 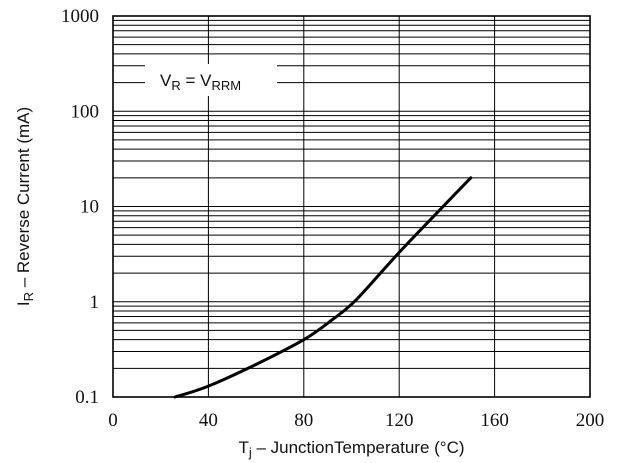 What do you see at coordinates (87, 397) in the screenshot?
I see `y-tick-label: 0.1` at bounding box center [87, 397].